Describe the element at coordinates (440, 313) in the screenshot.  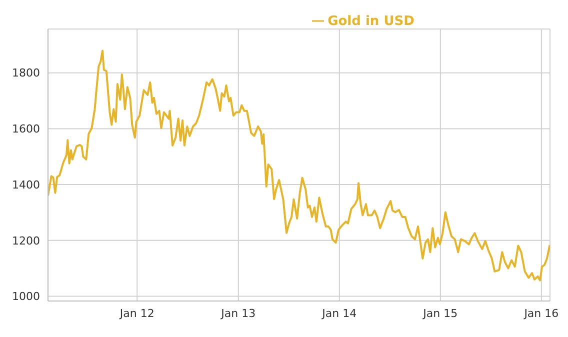
I see `x-tick-label: Jan 15` at that location.